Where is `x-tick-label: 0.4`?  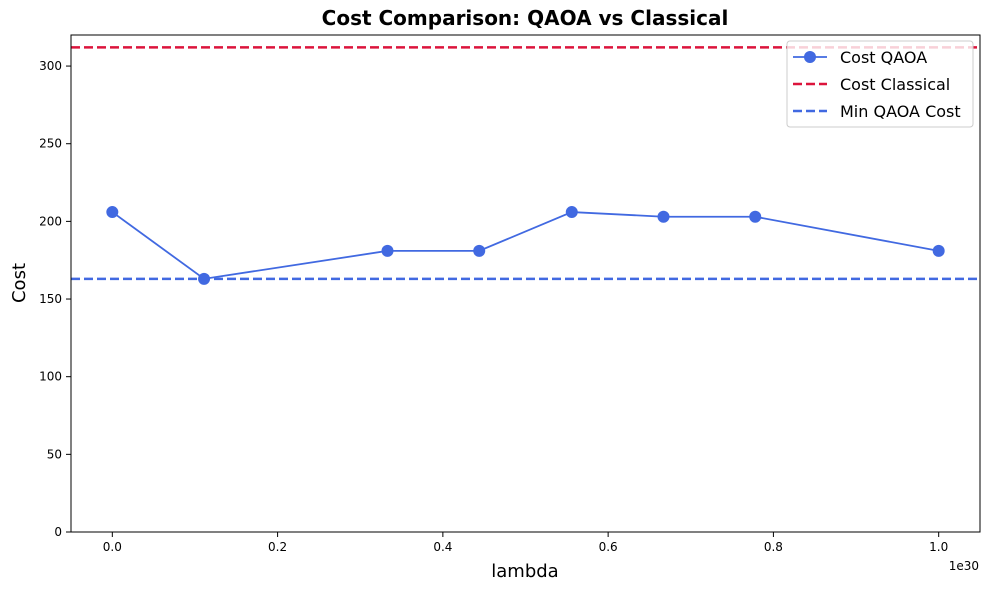 x-tick-label: 0.4 is located at coordinates (442, 547).